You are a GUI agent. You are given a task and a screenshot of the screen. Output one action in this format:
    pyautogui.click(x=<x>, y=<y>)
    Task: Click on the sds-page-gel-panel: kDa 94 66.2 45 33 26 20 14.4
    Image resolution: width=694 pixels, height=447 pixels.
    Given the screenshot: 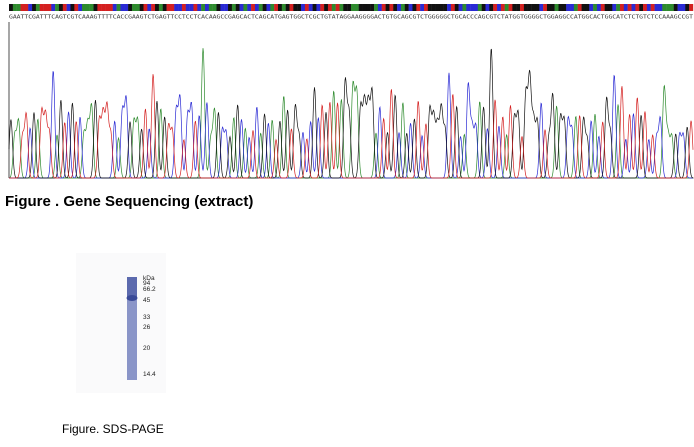 What is the action you would take?
    pyautogui.click(x=121, y=323)
    